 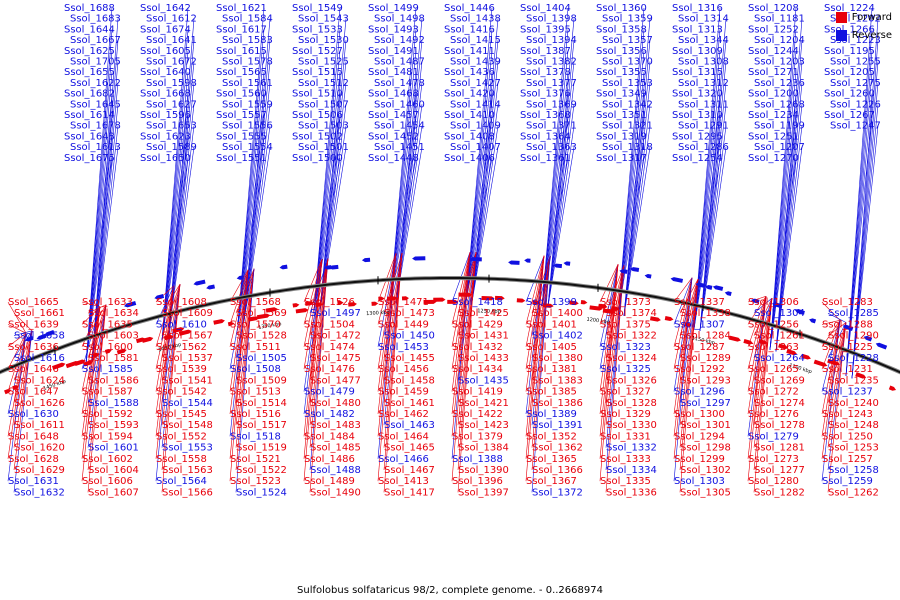 I want to click on gene-label: Ssol_1452, so click(x=393, y=136).